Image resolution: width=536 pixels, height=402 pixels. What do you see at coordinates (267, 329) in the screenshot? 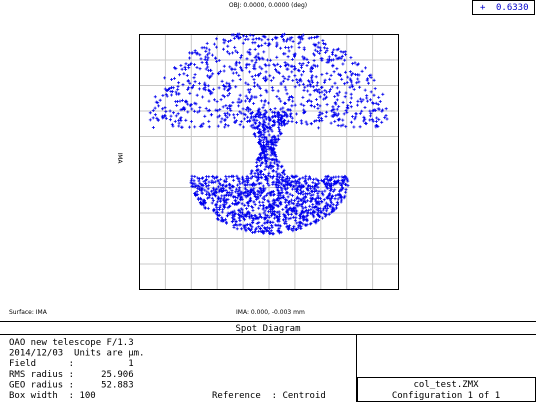
I see `diagram-title: Spot Diagram` at bounding box center [267, 329].